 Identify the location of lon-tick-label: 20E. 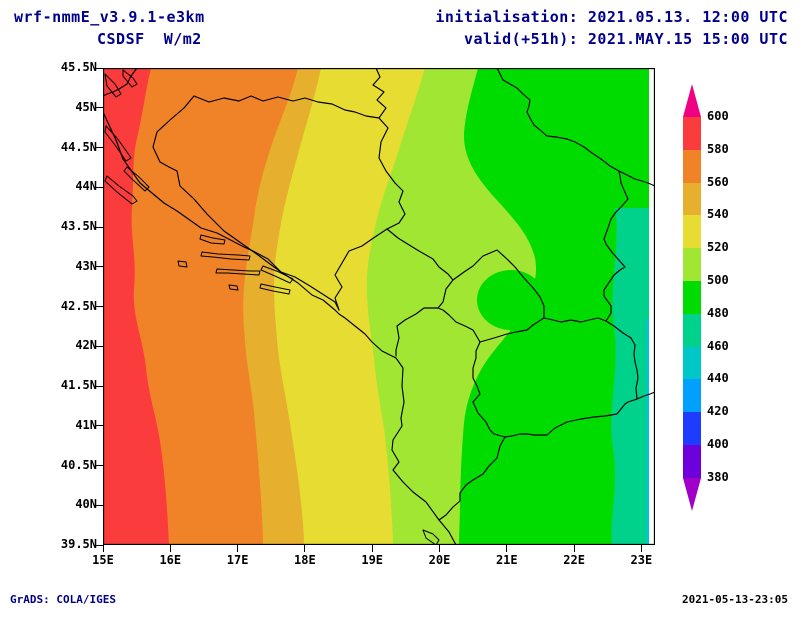
(439, 560).